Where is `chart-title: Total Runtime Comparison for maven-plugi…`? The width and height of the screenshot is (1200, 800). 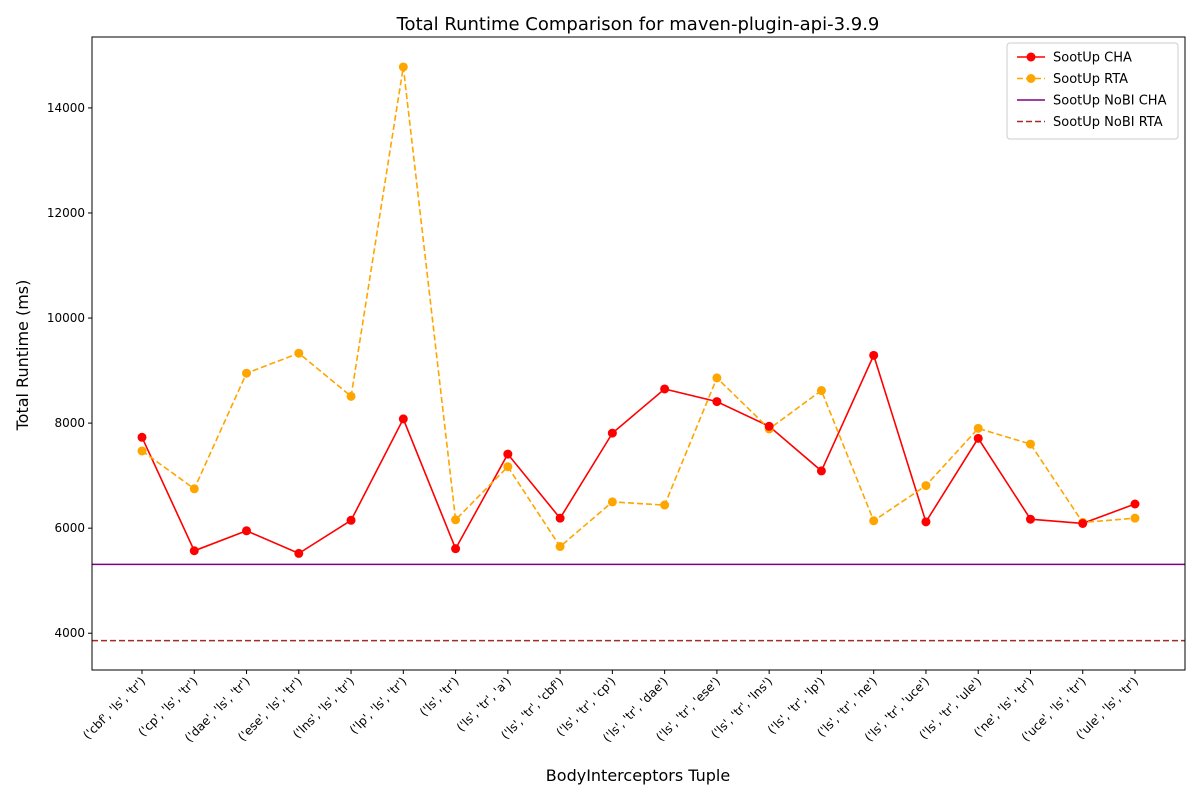 chart-title: Total Runtime Comparison for maven-plugi… is located at coordinates (638, 24).